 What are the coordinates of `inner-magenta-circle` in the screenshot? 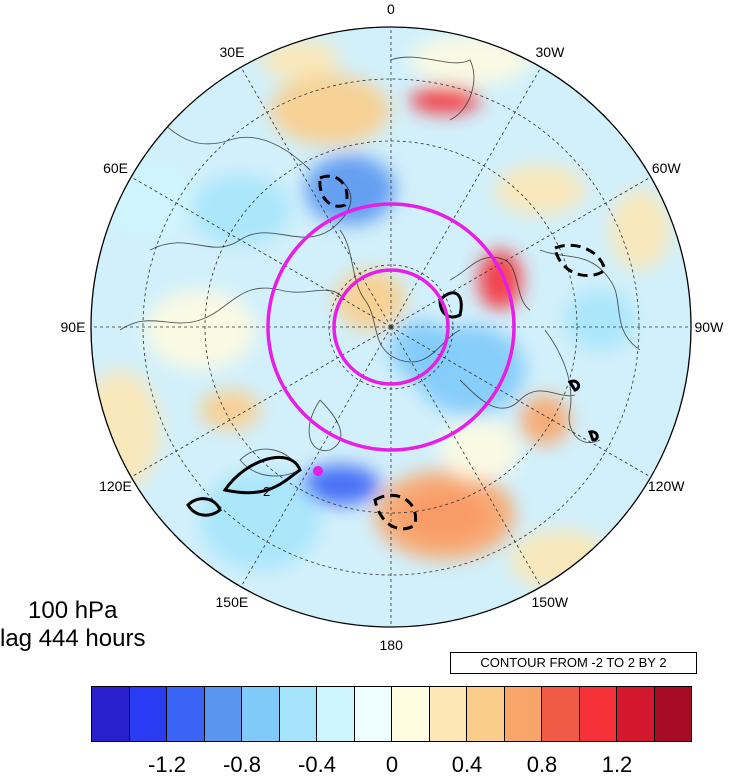 It's located at (391, 327).